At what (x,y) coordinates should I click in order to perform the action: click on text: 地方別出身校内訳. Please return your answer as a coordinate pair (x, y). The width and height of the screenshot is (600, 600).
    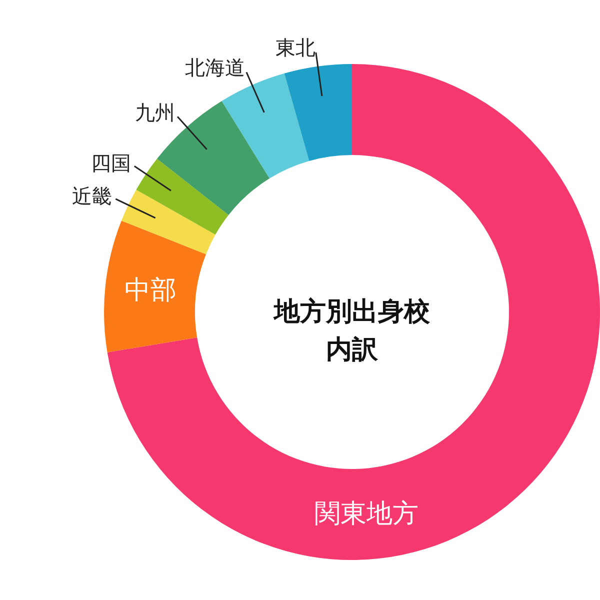
    Looking at the image, I should click on (352, 331).